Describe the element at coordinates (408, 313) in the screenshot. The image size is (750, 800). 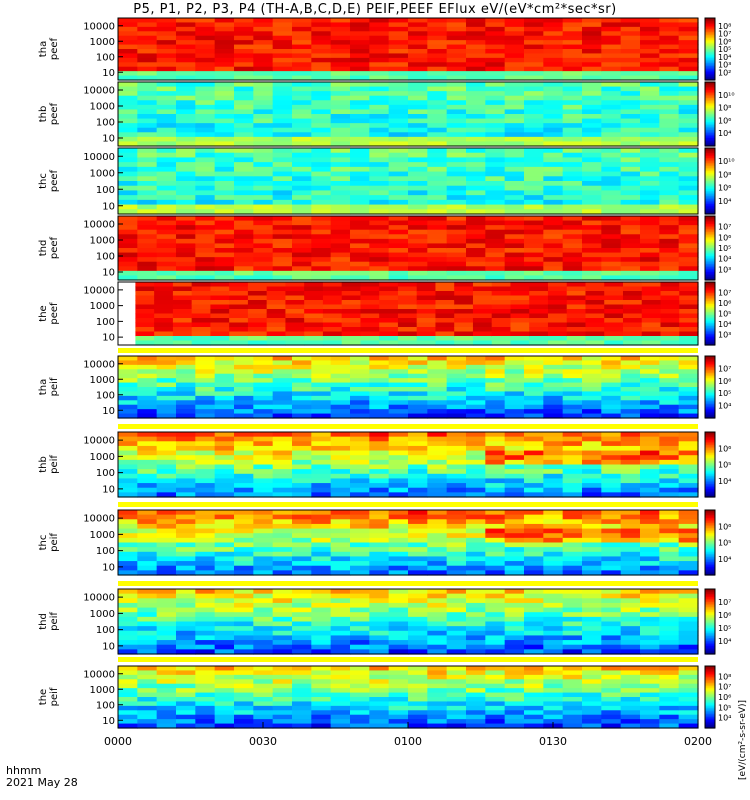
I see `panel-frame` at that location.